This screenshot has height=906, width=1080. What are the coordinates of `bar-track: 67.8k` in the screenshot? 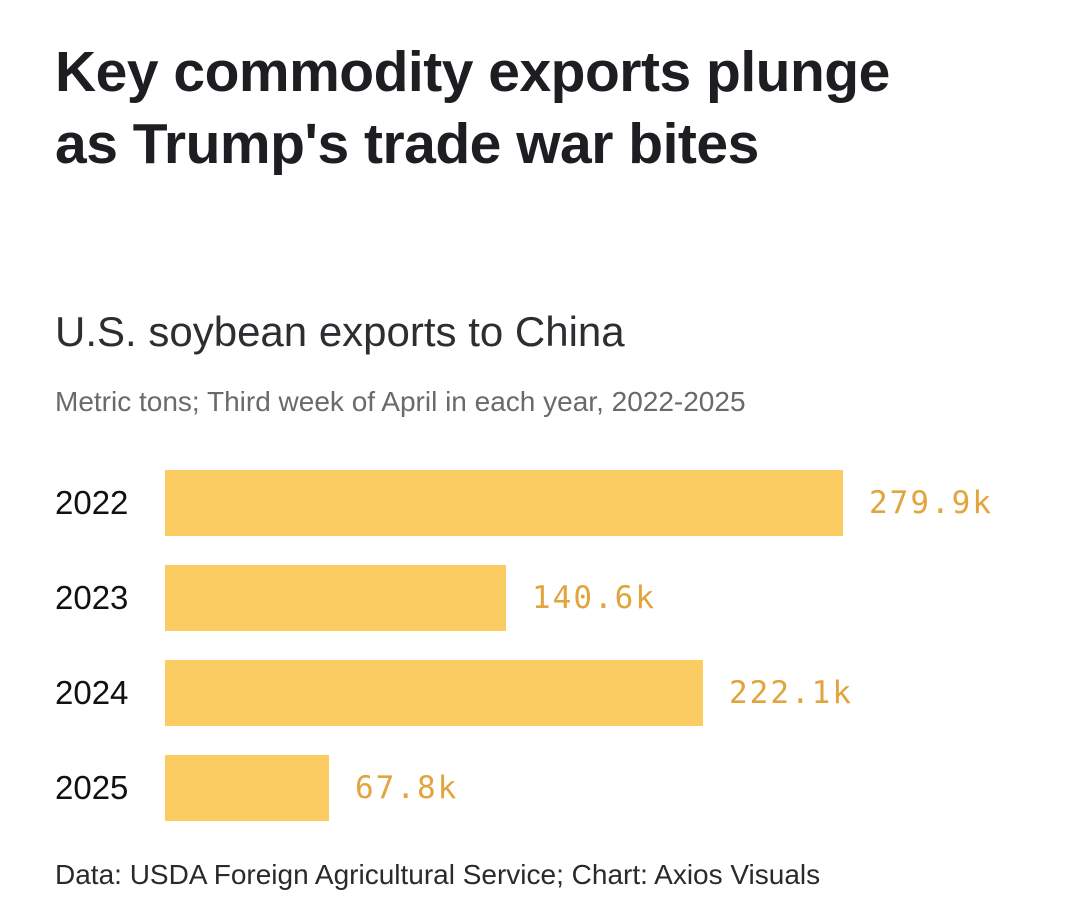 It's located at (504, 788).